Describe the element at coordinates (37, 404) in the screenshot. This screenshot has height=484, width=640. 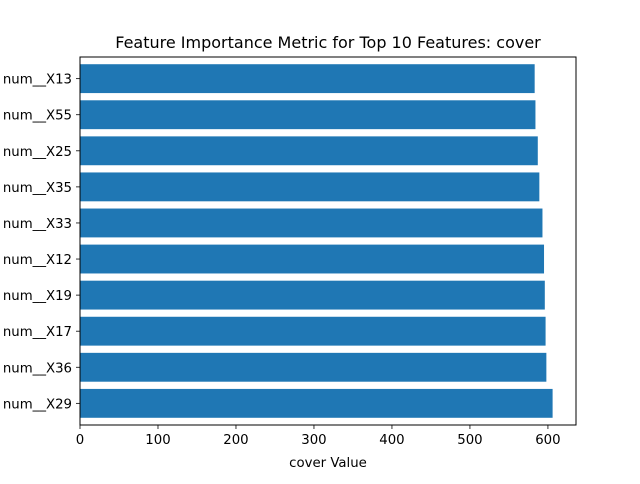
I see `y-tick-label: num__X29` at that location.